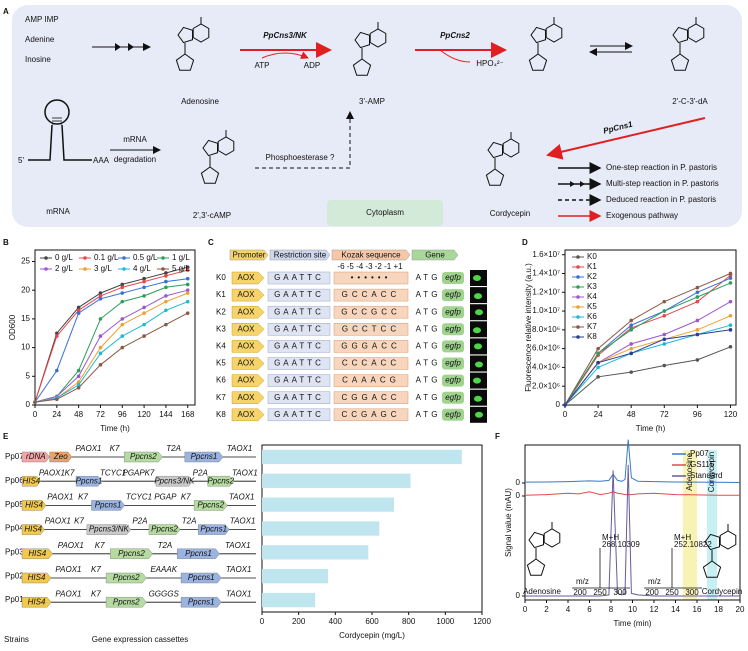  What do you see at coordinates (572, 184) in the screenshot?
I see `arrow-head` at bounding box center [572, 184].